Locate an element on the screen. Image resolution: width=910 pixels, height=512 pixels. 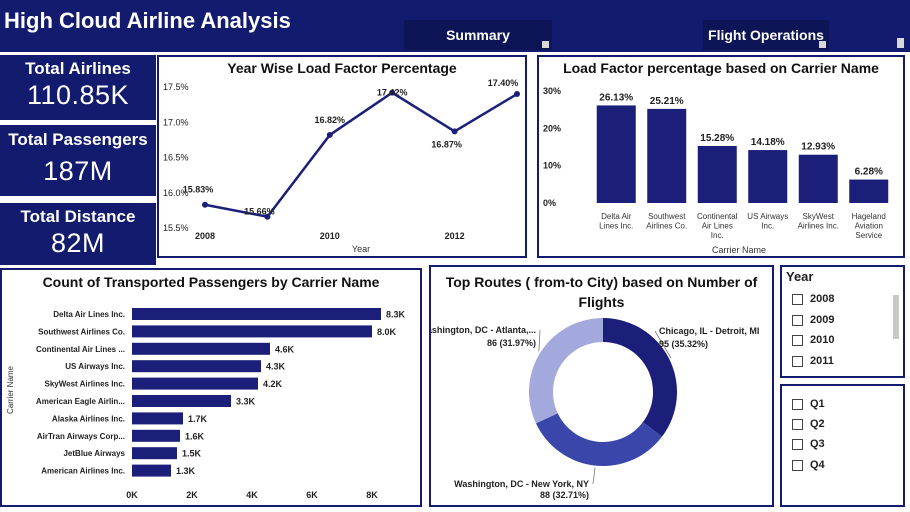
kpi-label: Total Distance is located at coordinates (78, 216).